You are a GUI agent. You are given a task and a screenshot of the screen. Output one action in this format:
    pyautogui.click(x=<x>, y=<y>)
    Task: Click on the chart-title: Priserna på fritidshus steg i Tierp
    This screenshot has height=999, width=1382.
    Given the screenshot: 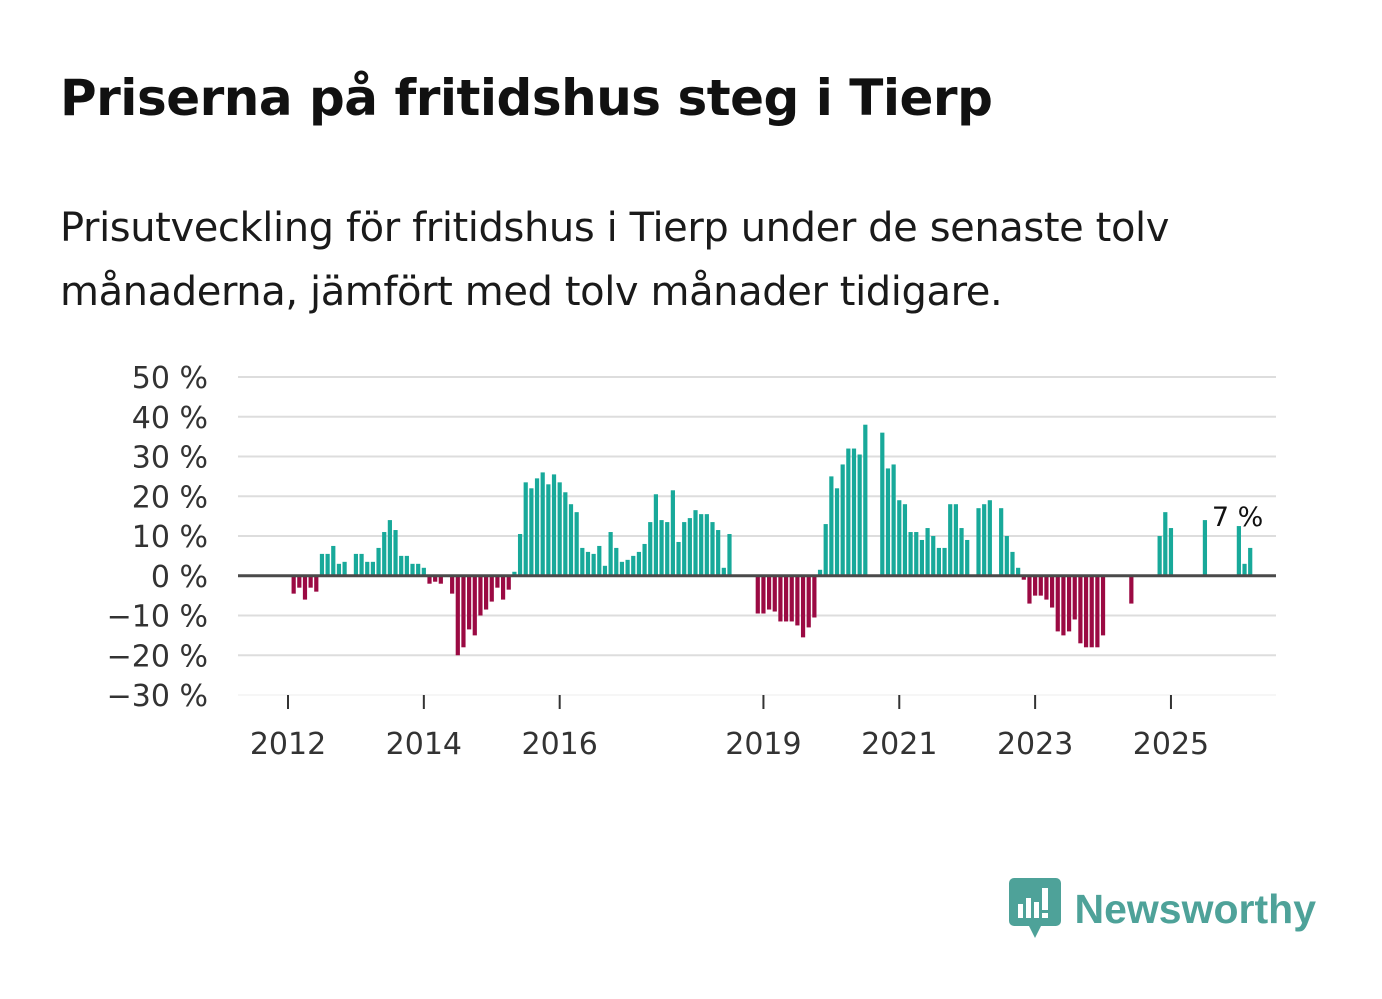 What is the action you would take?
    pyautogui.click(x=526, y=98)
    